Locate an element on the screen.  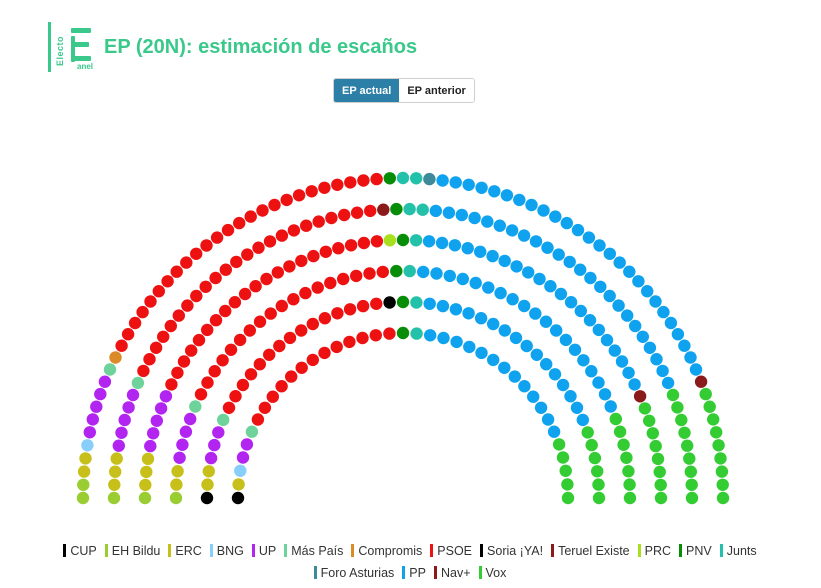
legend-item: PNV is located at coordinates (695, 551).